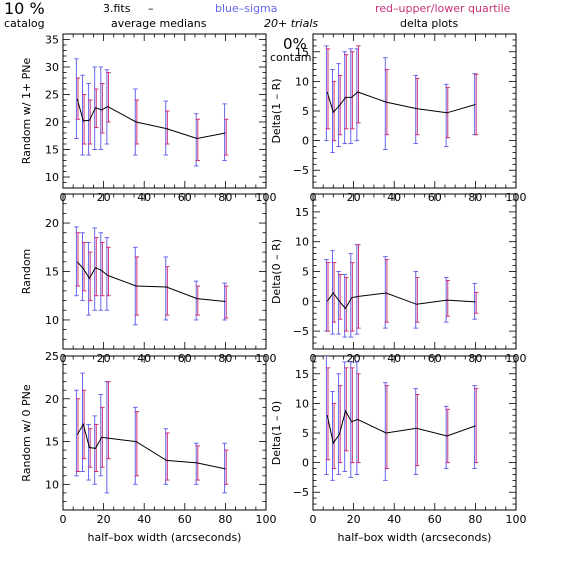  Describe the element at coordinates (295, 44) in the screenshot. I see `contam-percent-label: 0%` at that location.